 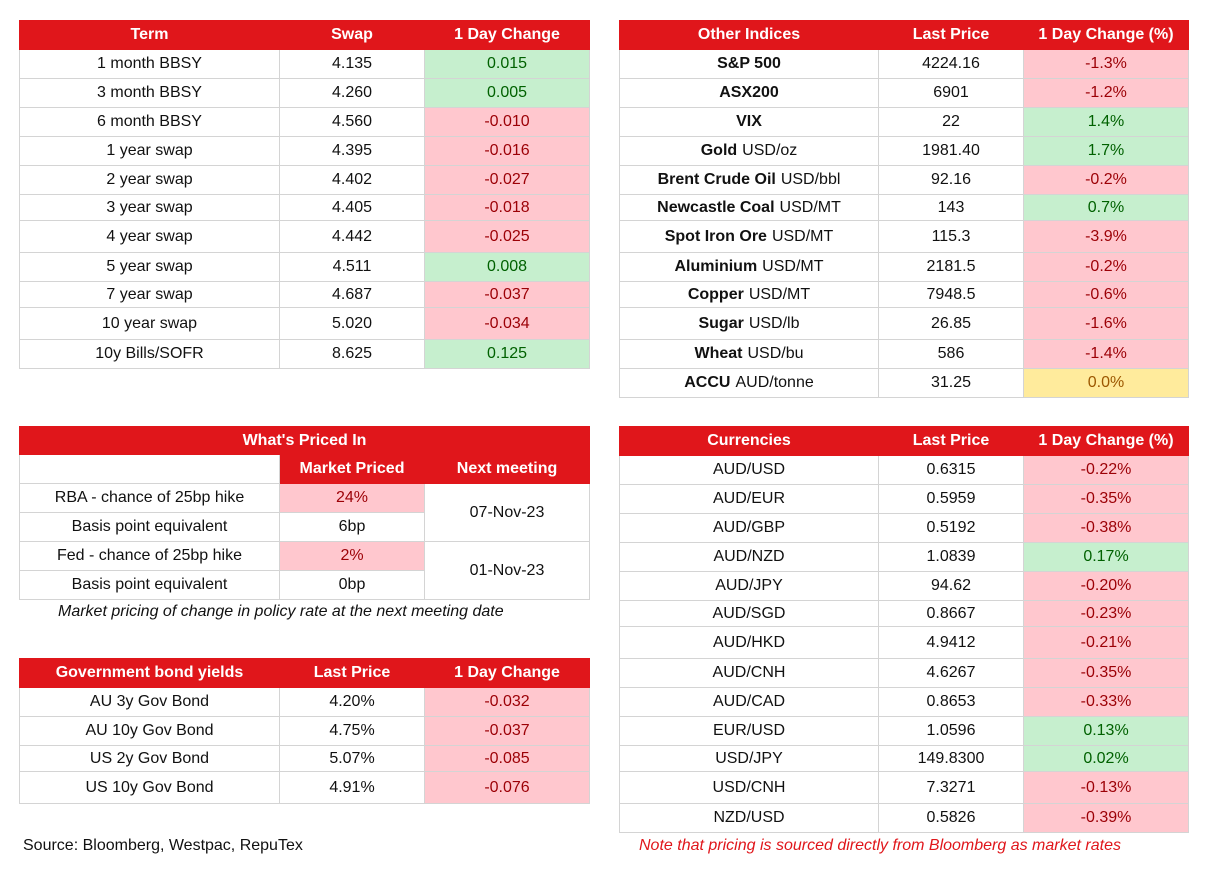 I want to click on index-name: Gold USD/oz, so click(x=749, y=151).